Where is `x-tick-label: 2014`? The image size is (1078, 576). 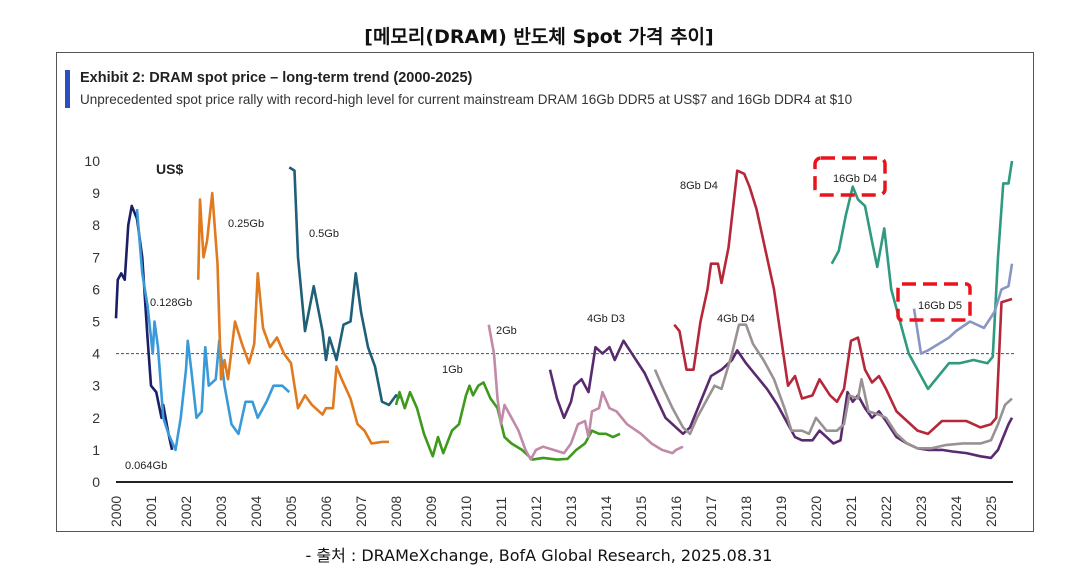 x-tick-label: 2014 is located at coordinates (606, 511).